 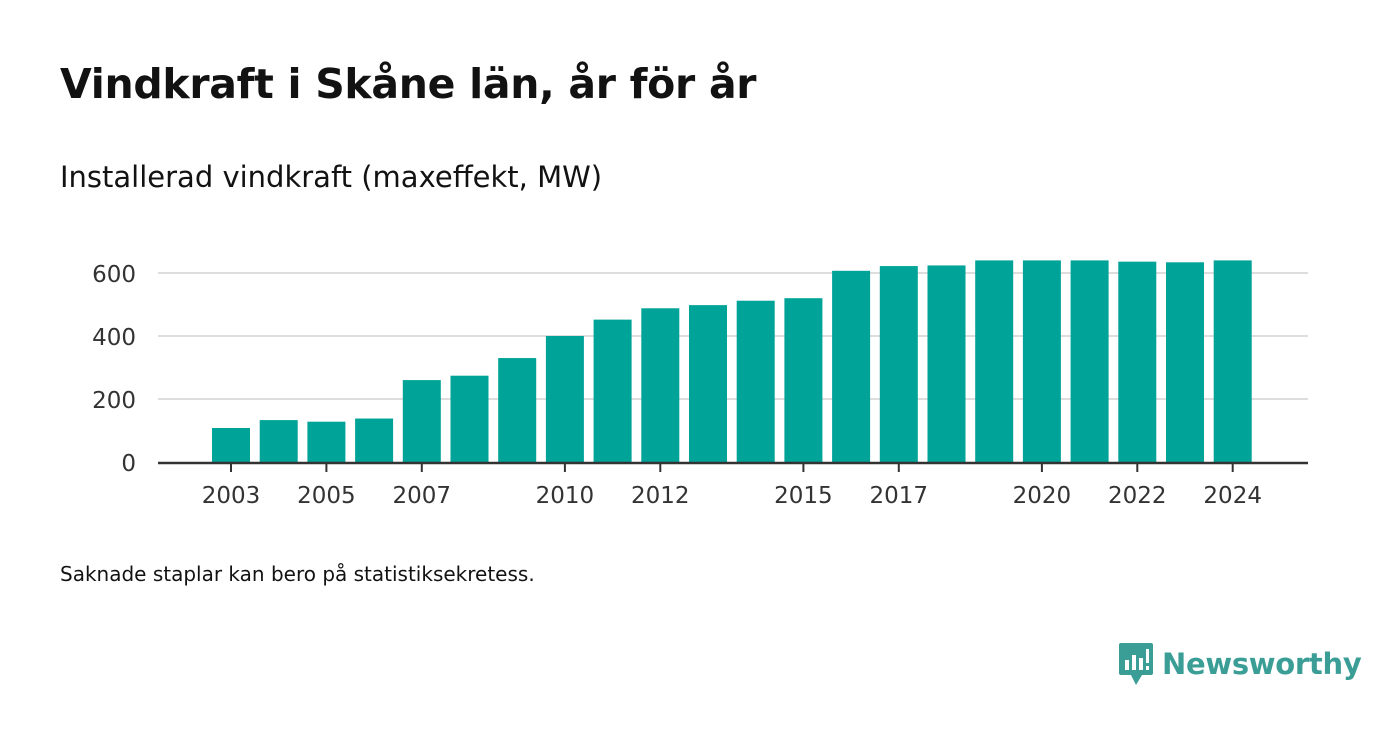 What do you see at coordinates (114, 275) in the screenshot?
I see `y-tick-label: 600` at bounding box center [114, 275].